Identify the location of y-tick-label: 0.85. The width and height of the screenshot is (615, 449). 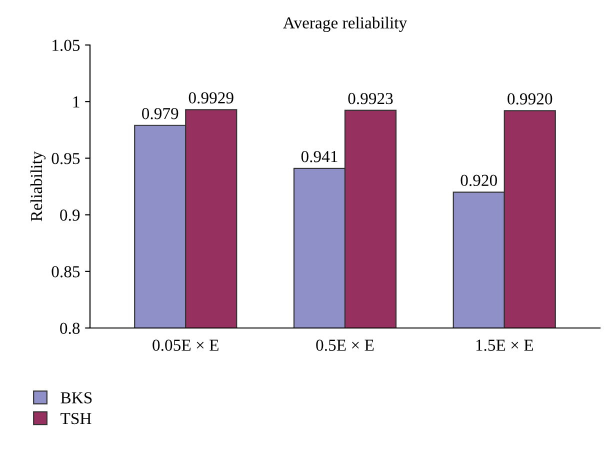
(66, 272).